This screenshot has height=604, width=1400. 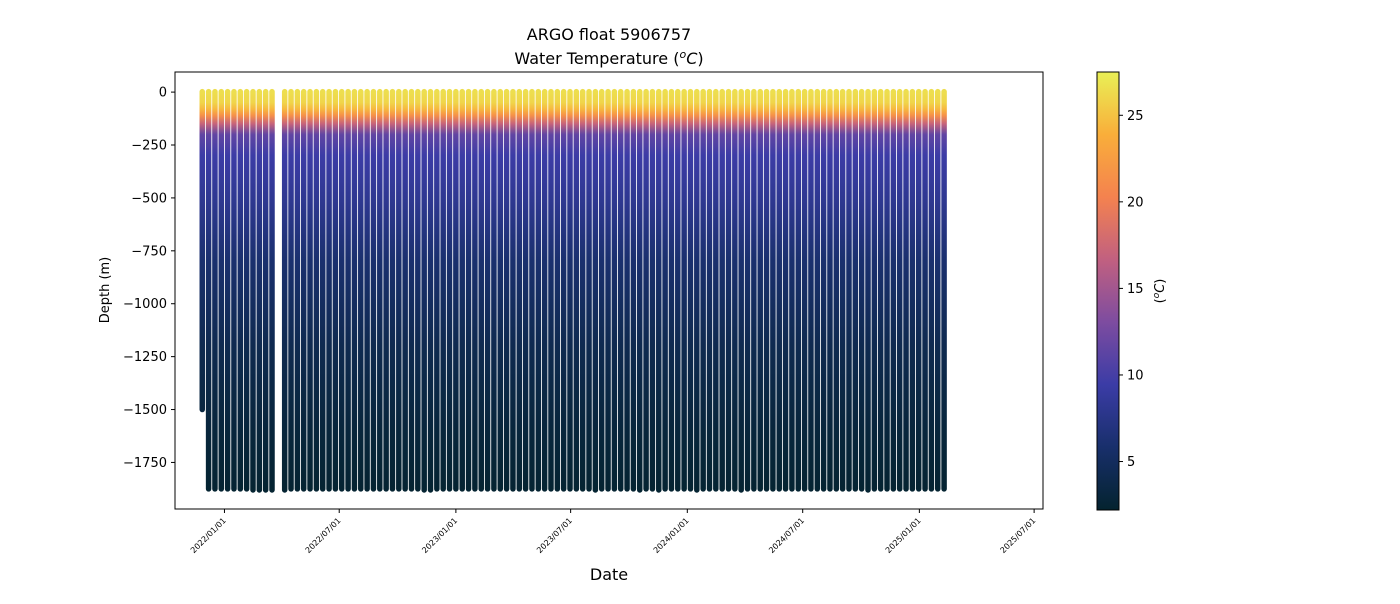 What do you see at coordinates (903, 535) in the screenshot?
I see `x-tick-label: 2025/01/01` at bounding box center [903, 535].